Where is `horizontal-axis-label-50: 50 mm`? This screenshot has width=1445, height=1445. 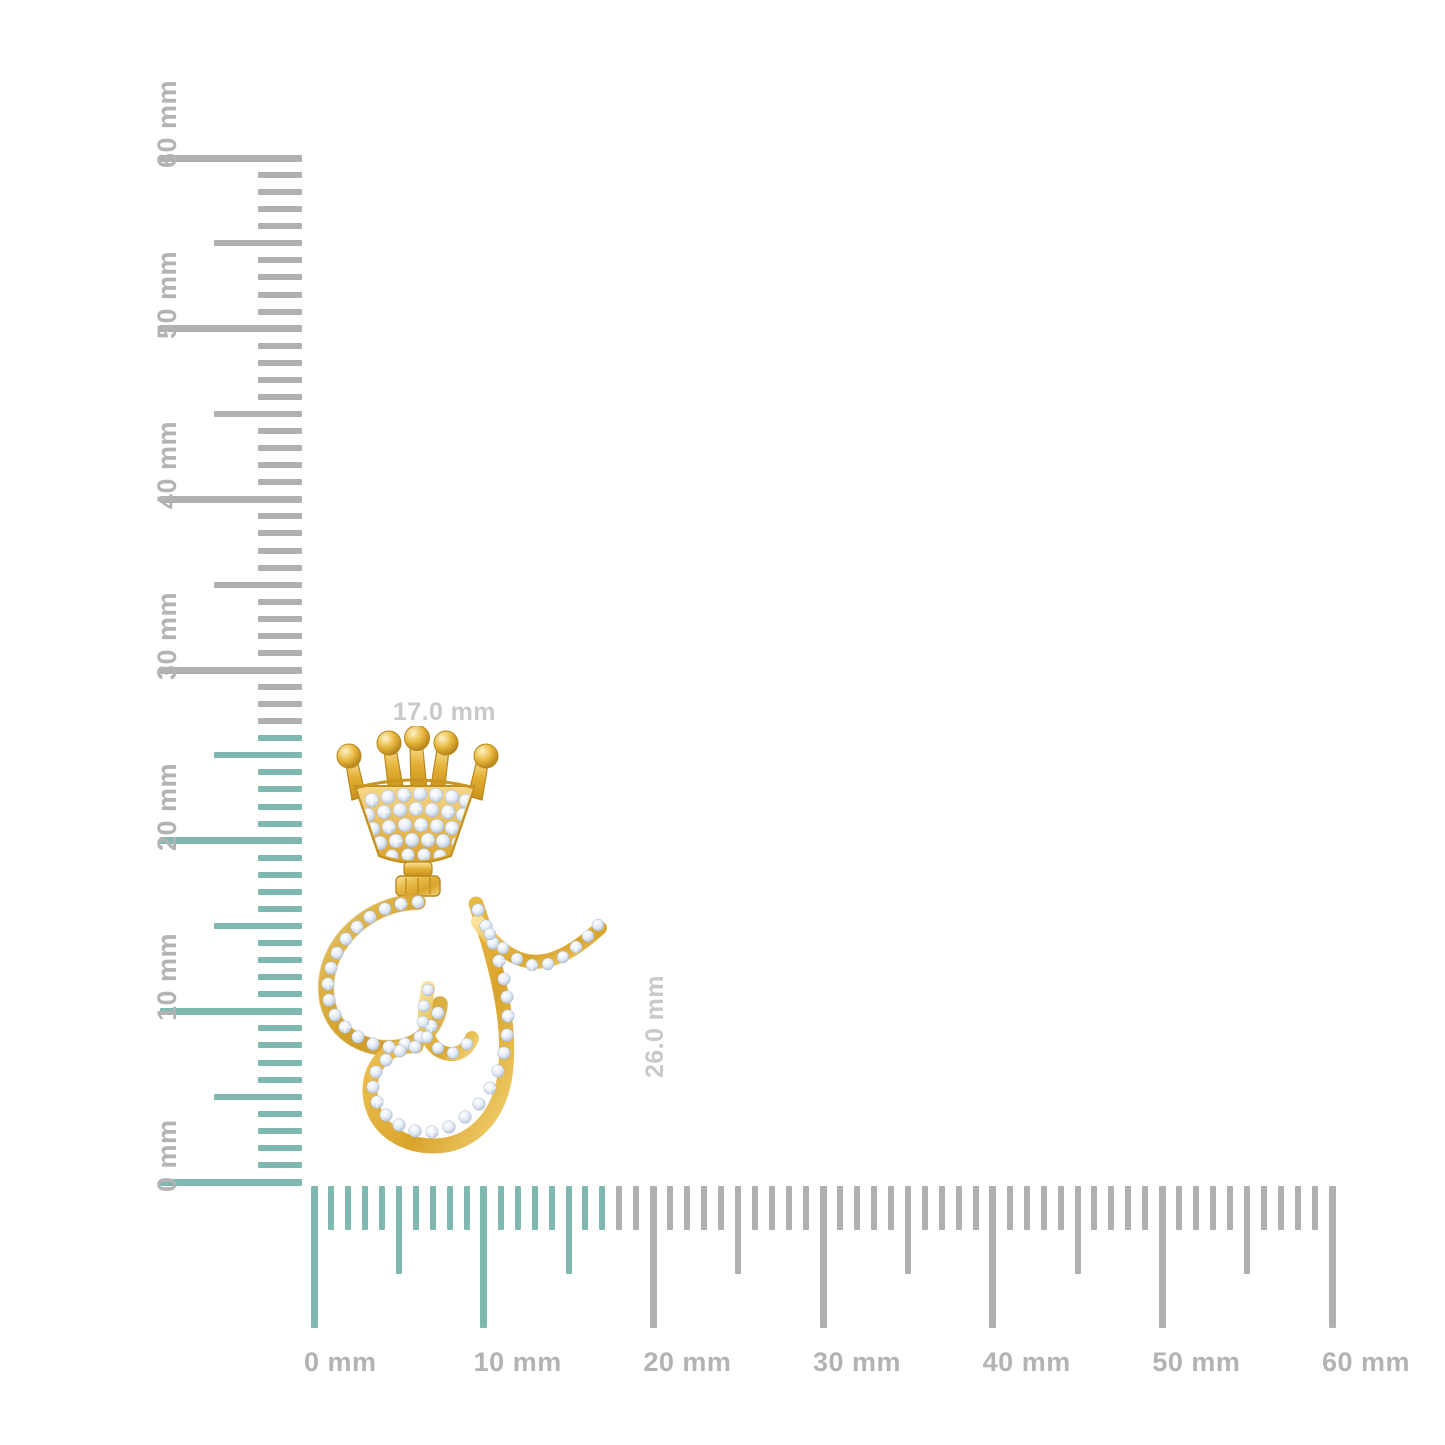
horizontal-axis-label-50: 50 mm is located at coordinates (1196, 1362).